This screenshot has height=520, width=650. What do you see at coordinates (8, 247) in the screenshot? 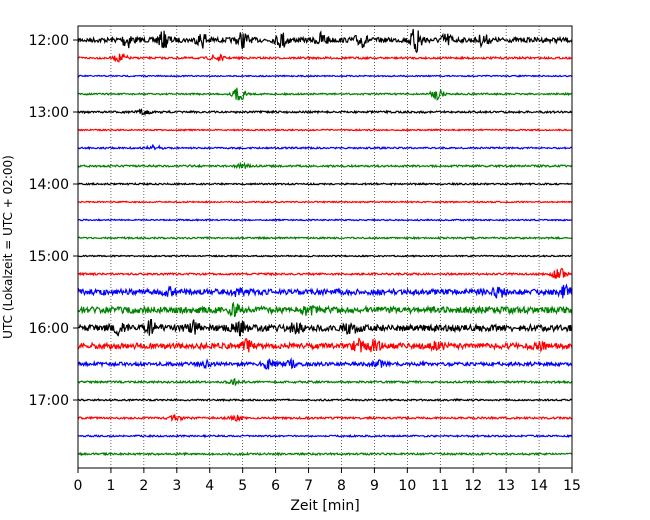
I see `y-axis-label: UTC (Lokalzeit = UTC + 02:00)` at bounding box center [8, 247].